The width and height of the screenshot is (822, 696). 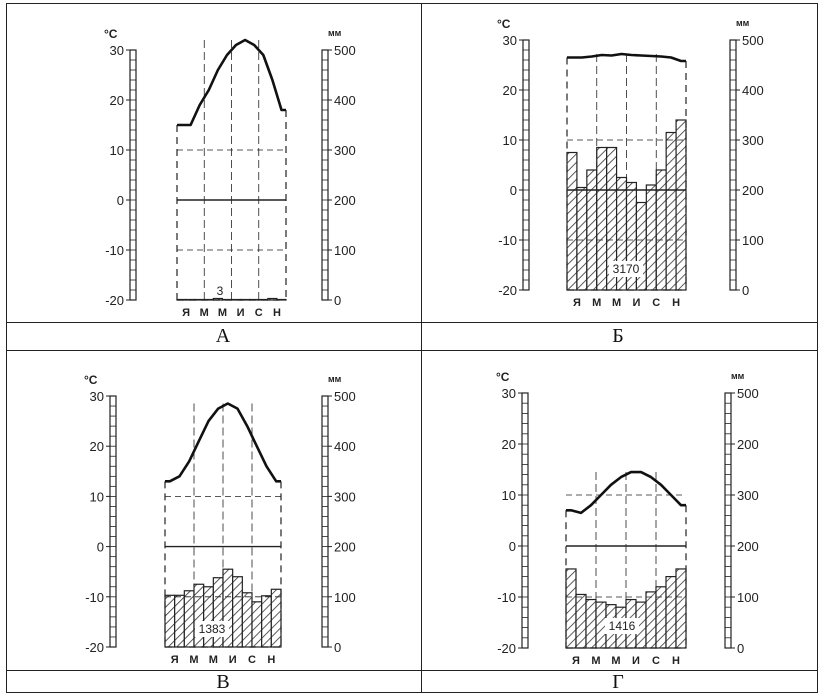 What do you see at coordinates (223, 682) in the screenshot?
I see `panel-label-v: В` at bounding box center [223, 682].